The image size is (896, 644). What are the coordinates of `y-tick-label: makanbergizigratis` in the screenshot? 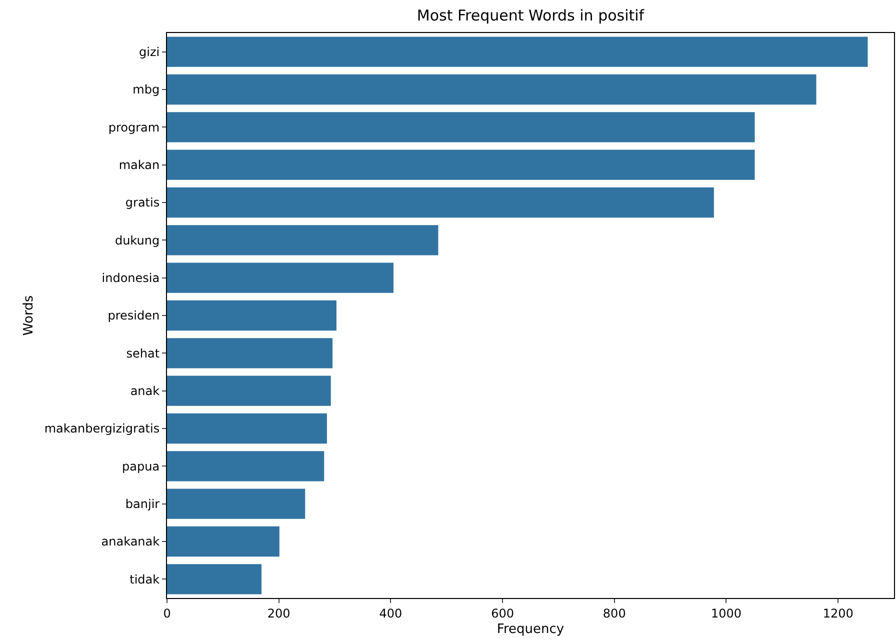 It's located at (102, 429).